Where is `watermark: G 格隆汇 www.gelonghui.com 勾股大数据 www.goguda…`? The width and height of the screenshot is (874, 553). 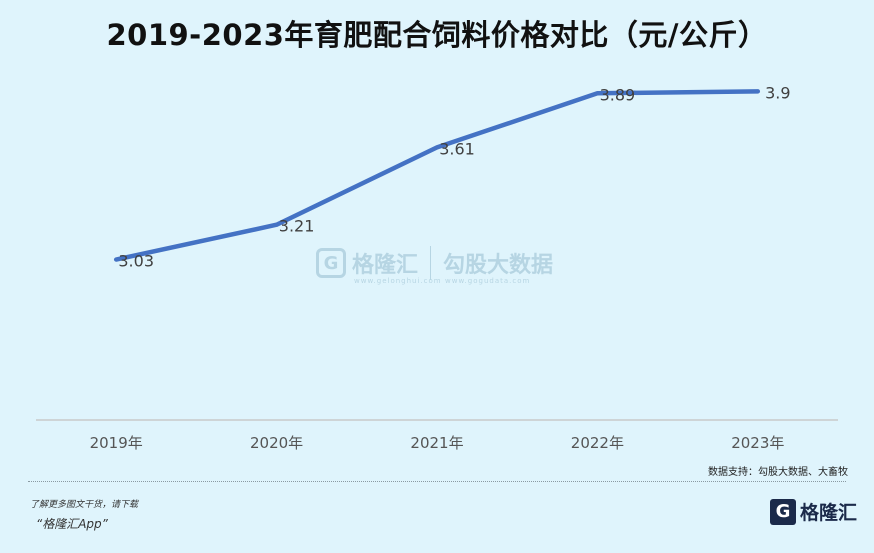 watermark: G 格隆汇 www.gelonghui.com 勾股大数据 www.goguda… is located at coordinates (435, 265).